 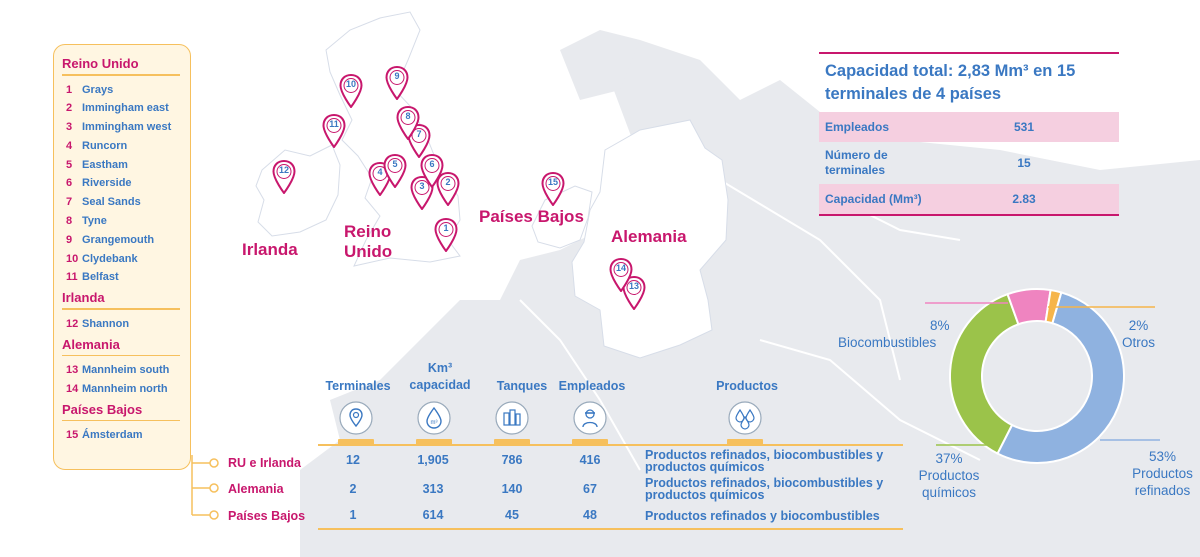 I want to click on terminal-pin-number: 4, so click(x=380, y=172).